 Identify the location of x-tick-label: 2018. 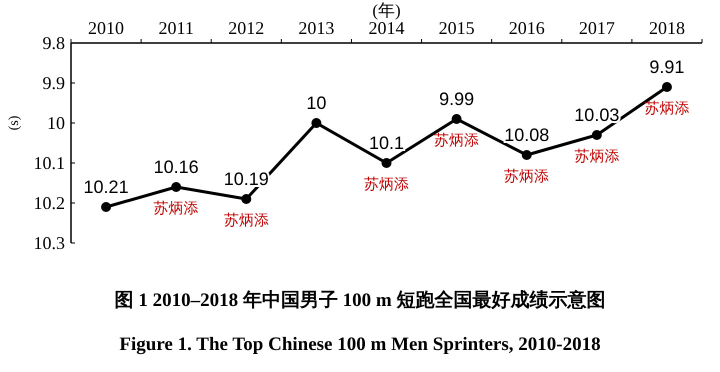
(666, 28).